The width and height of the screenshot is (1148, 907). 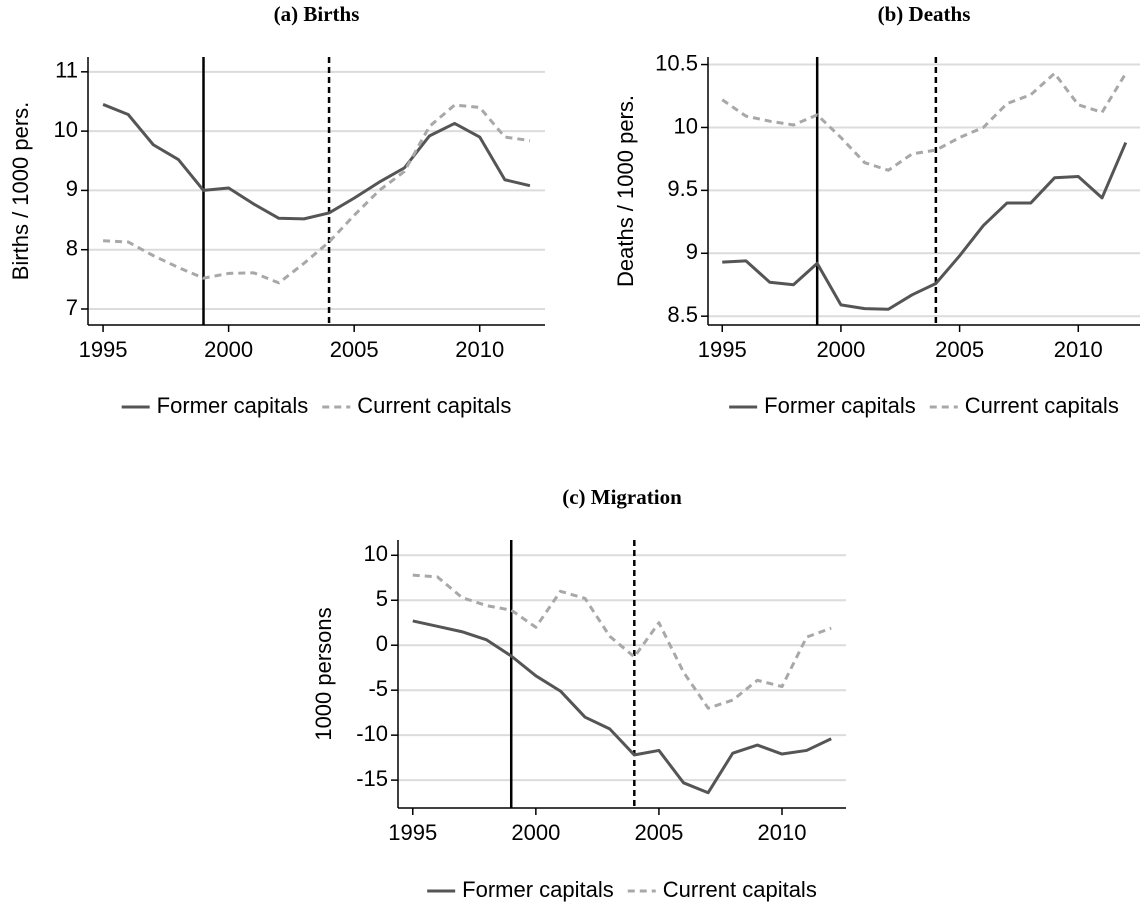 I want to click on y-tick-label: 5, so click(x=382, y=598).